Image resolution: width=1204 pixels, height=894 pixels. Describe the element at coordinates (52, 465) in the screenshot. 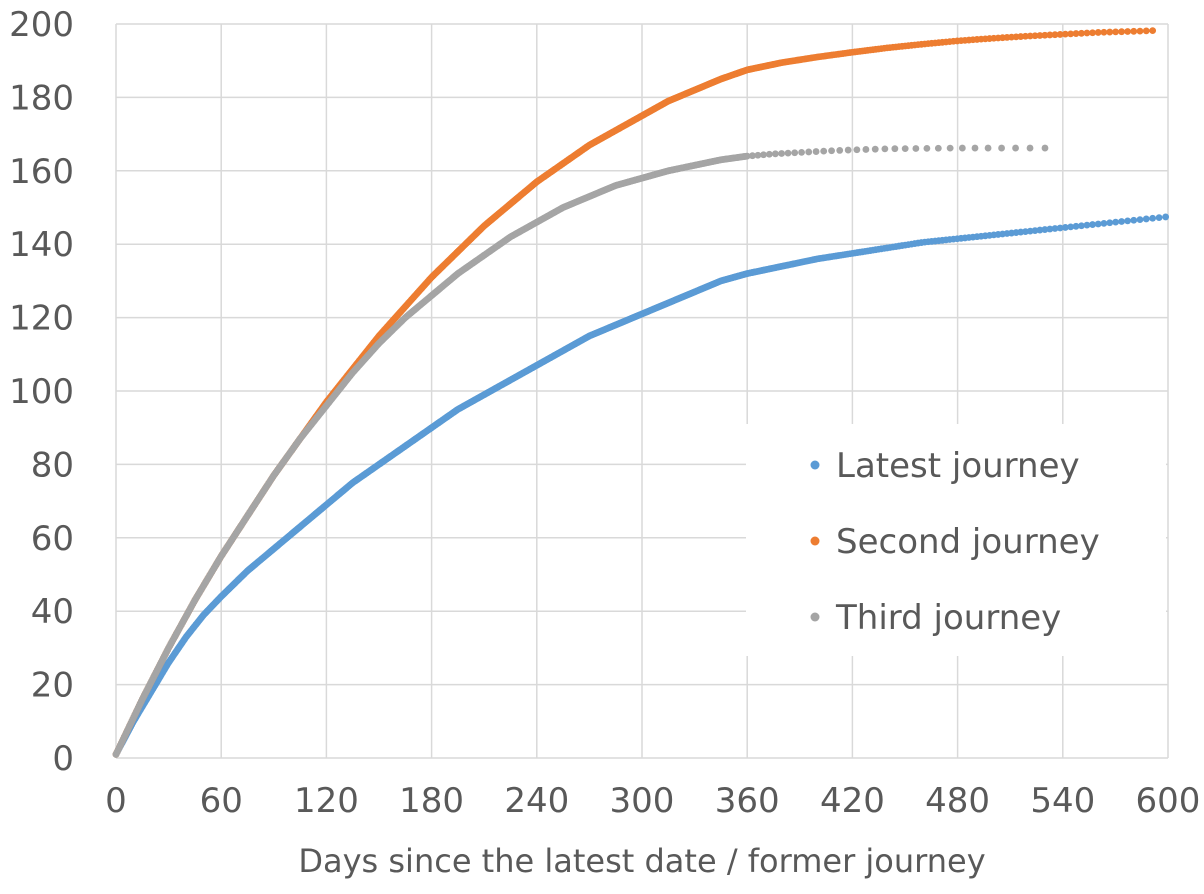

I see `y-tick-label-4: 80` at that location.